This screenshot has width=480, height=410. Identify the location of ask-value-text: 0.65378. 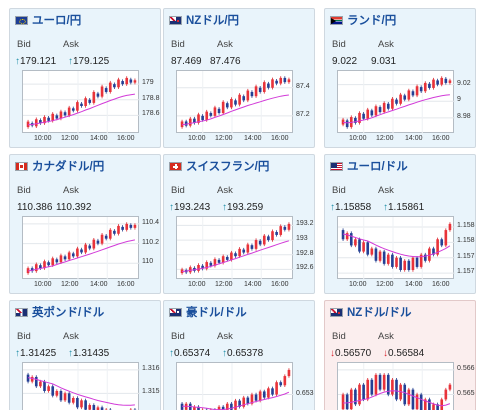
(245, 353).